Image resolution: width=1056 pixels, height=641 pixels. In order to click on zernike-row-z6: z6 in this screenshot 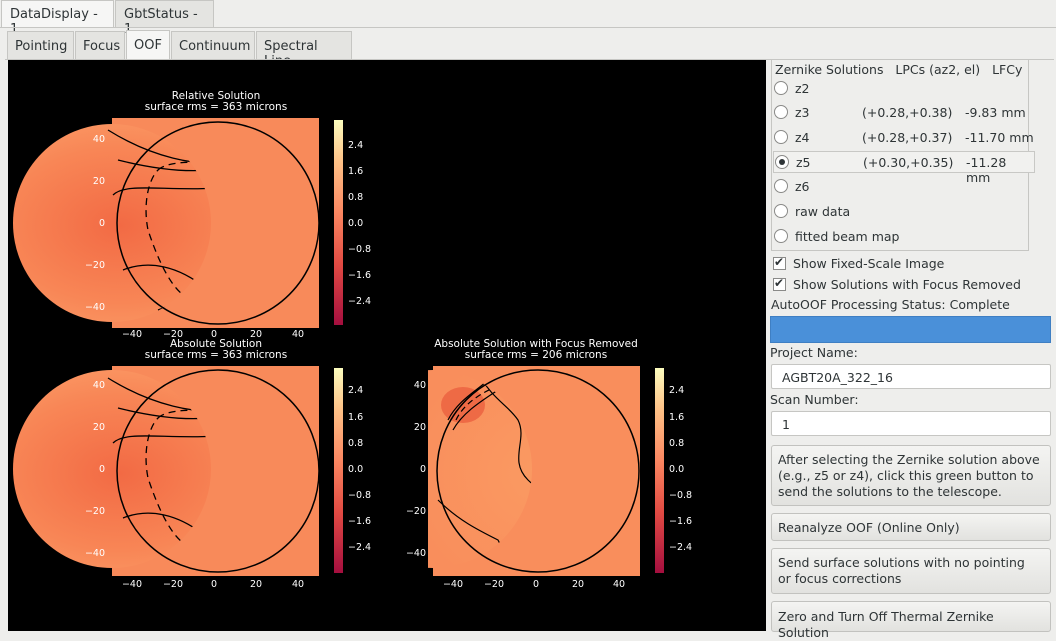, I will do `click(904, 187)`.